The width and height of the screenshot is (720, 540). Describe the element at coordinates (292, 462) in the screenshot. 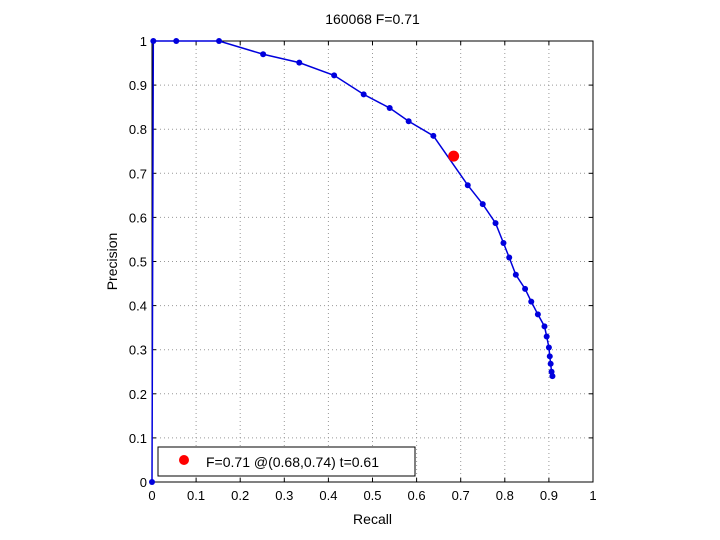

I see `legend-label: F=0.71 @(0.68,0.74) t=0.61` at that location.